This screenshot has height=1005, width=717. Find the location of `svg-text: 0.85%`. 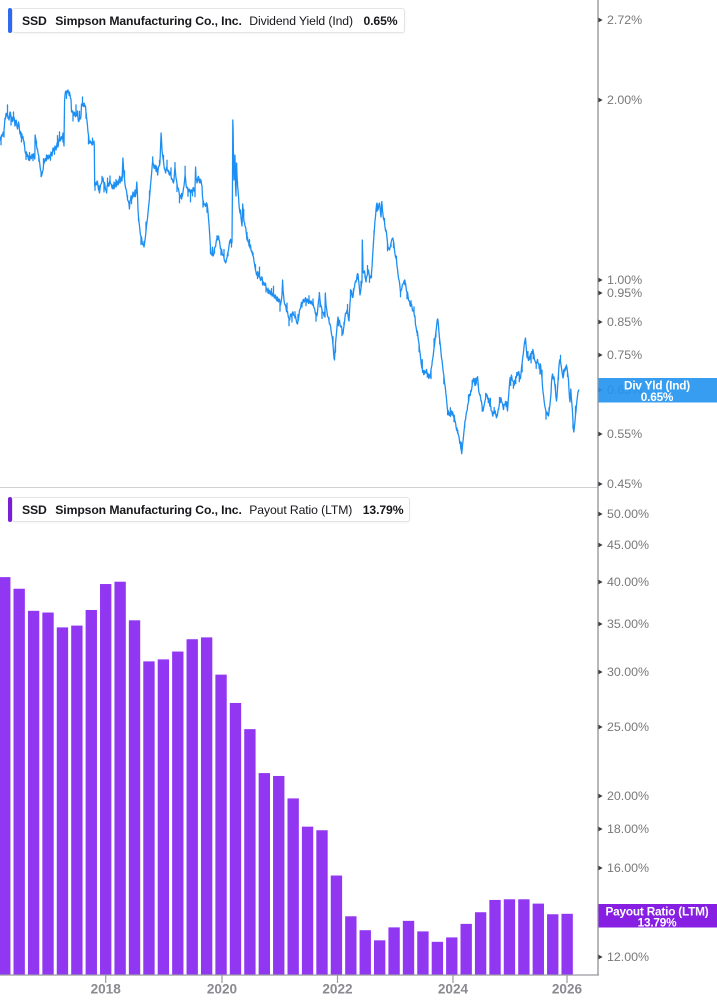

svg-text: 0.85% is located at coordinates (624, 322).